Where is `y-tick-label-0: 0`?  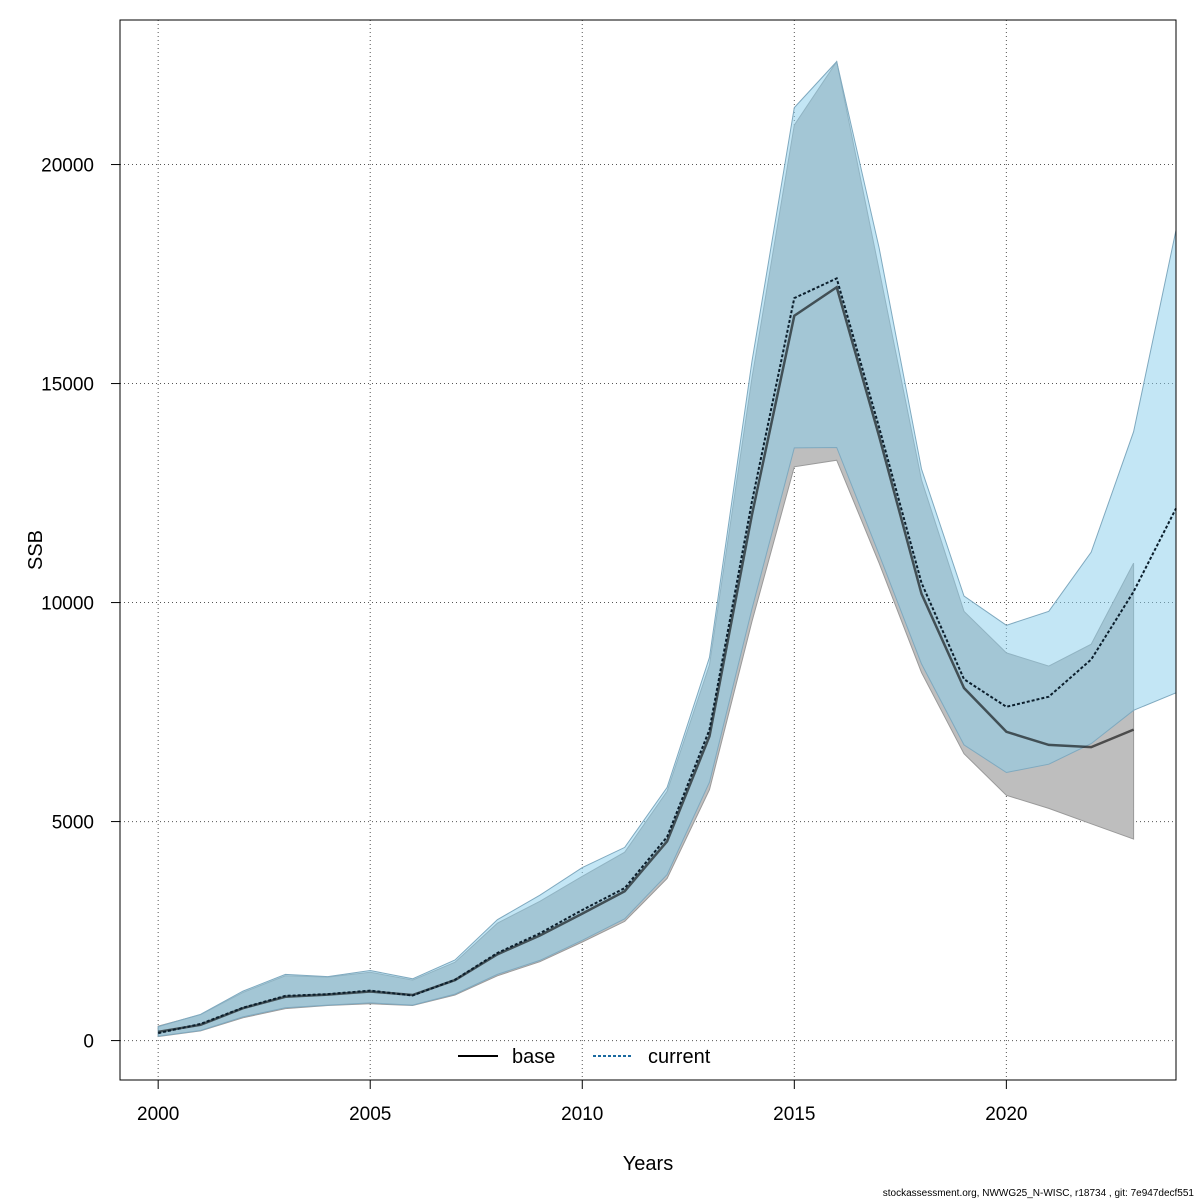
y-tick-label-0: 0 is located at coordinates (88, 1042).